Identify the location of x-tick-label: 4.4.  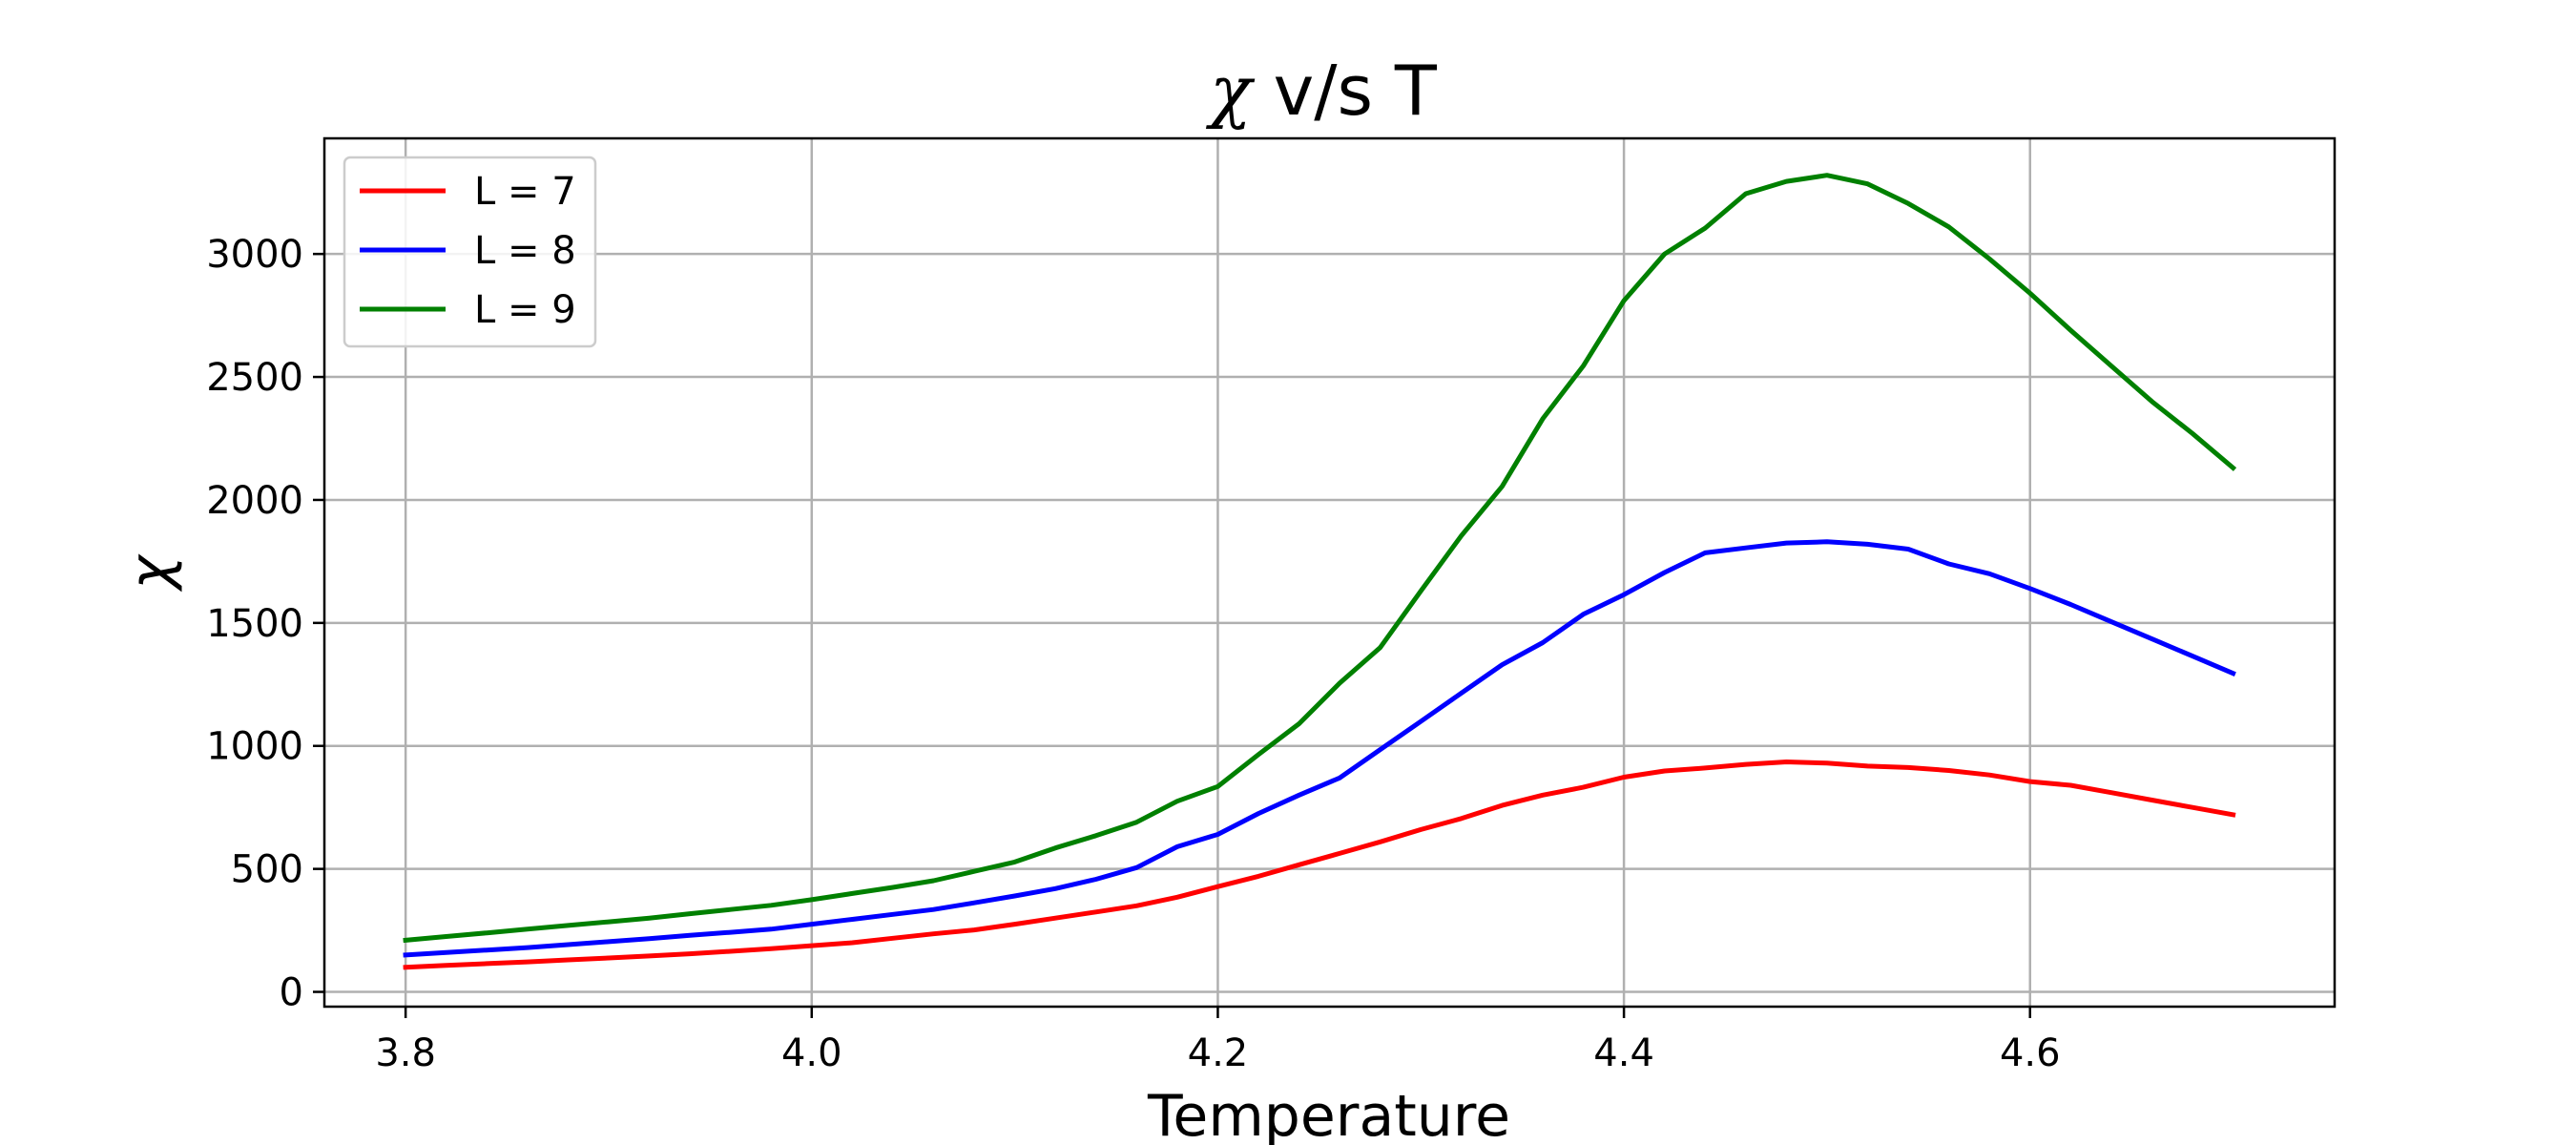
(1623, 1053).